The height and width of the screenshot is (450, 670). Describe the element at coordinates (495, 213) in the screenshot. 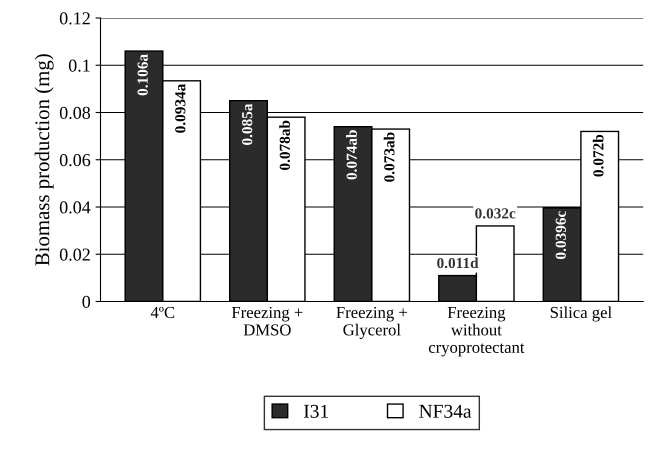

I see `data-label: 0.032c` at that location.